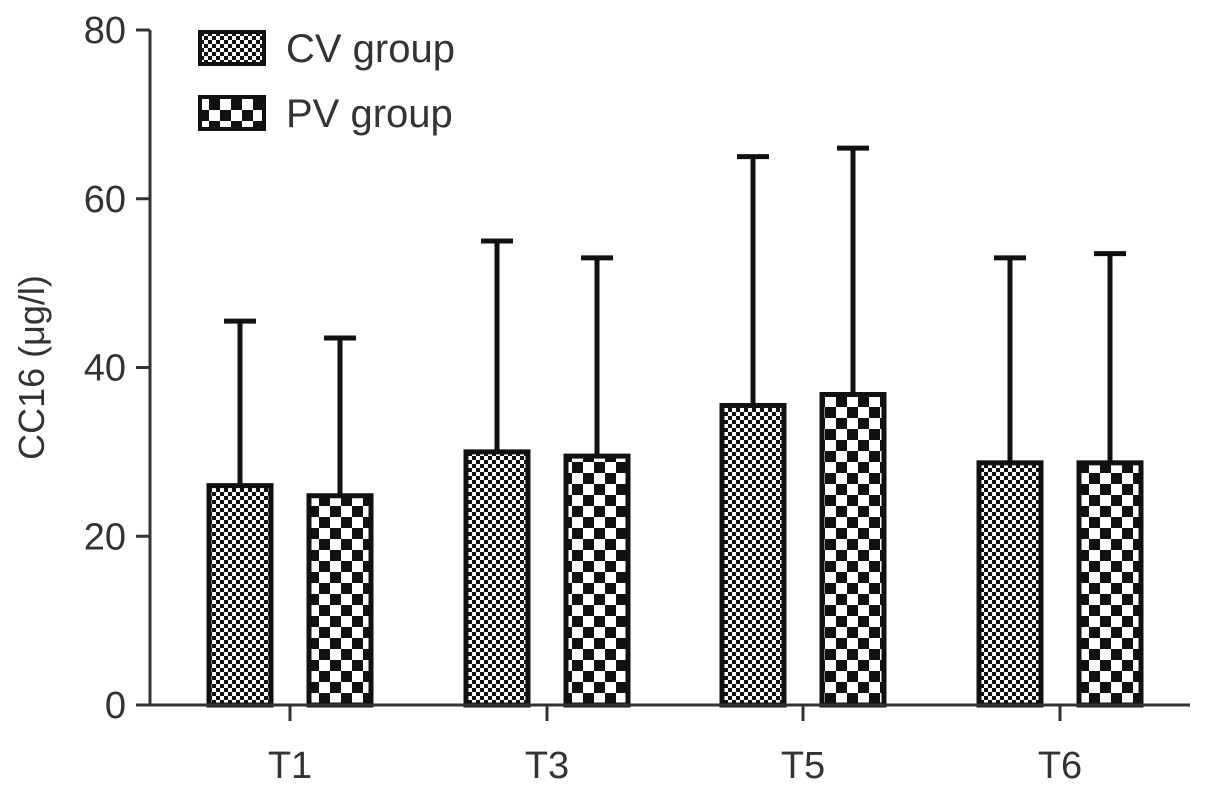 The width and height of the screenshot is (1205, 790). What do you see at coordinates (31, 367) in the screenshot?
I see `y-axis-label: CC16 (μg/l)` at bounding box center [31, 367].